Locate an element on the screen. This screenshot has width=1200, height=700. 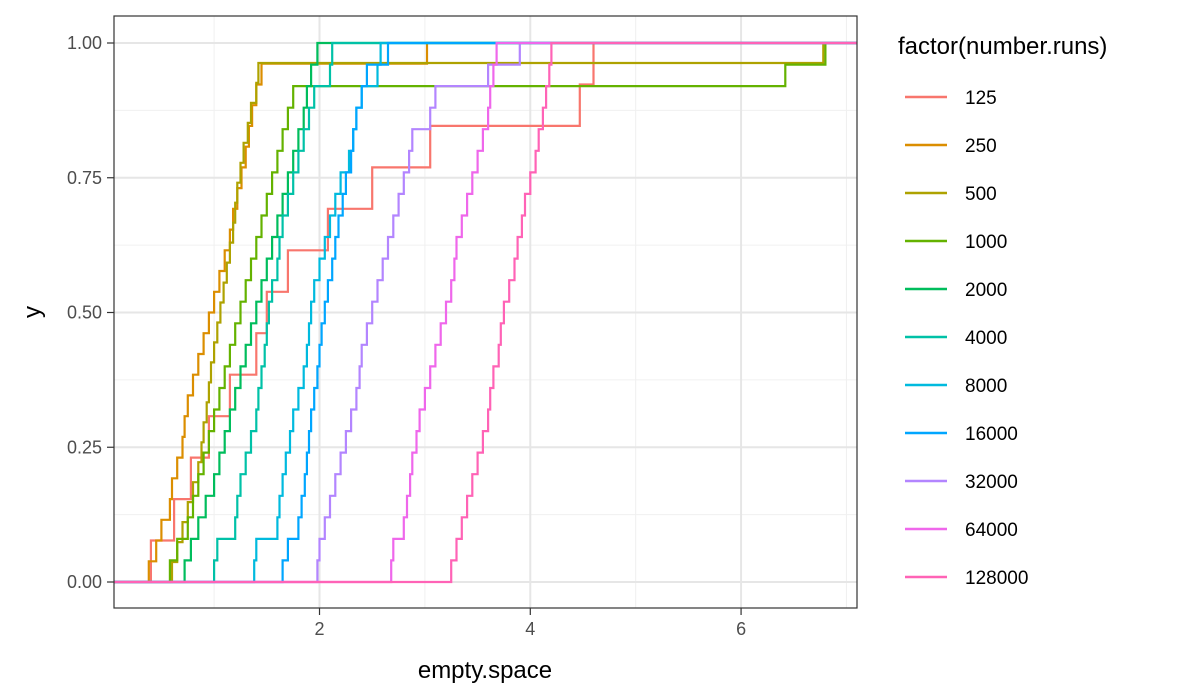
legend-label-64000: 64000 is located at coordinates (991, 530).